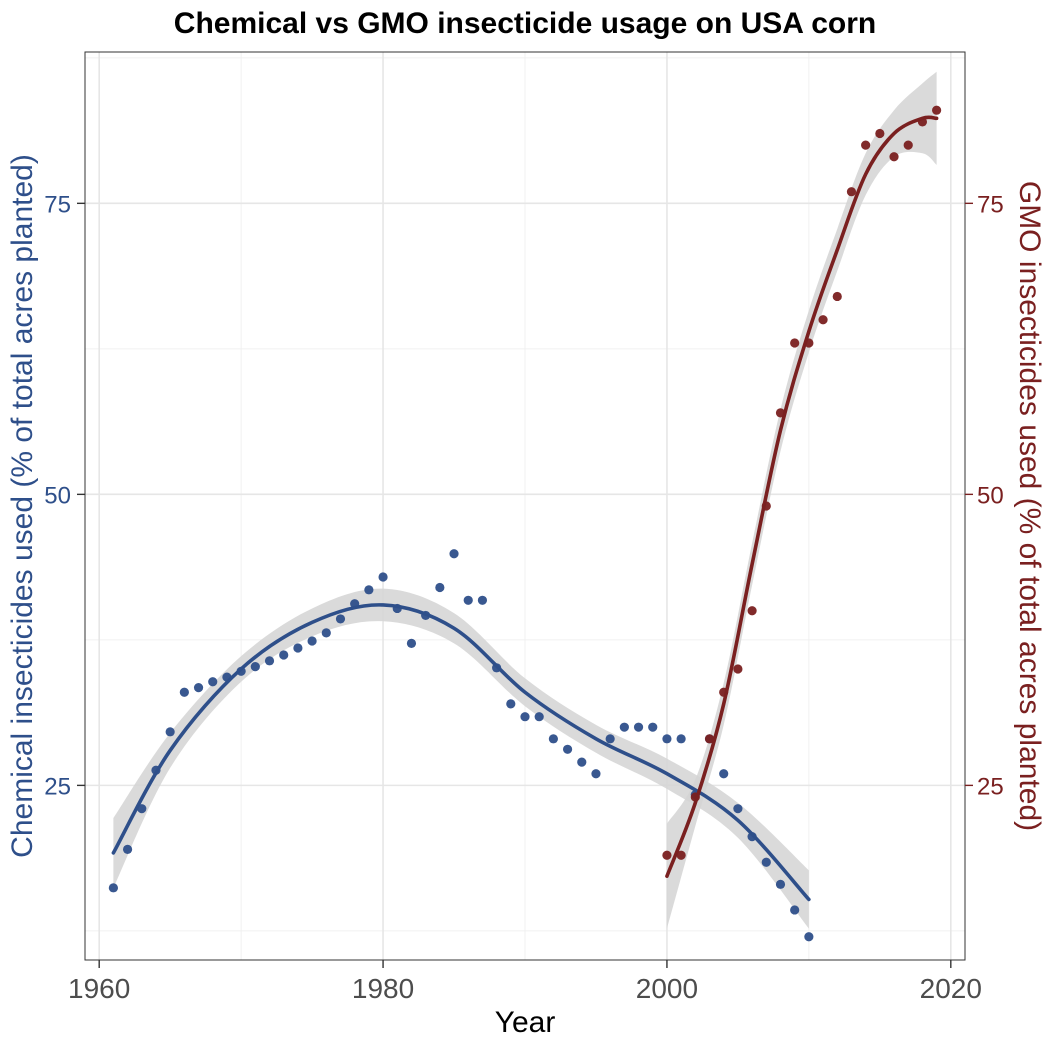 The height and width of the screenshot is (1050, 1050). Describe the element at coordinates (57, 204) in the screenshot. I see `y-tick-label-left: 75` at that location.